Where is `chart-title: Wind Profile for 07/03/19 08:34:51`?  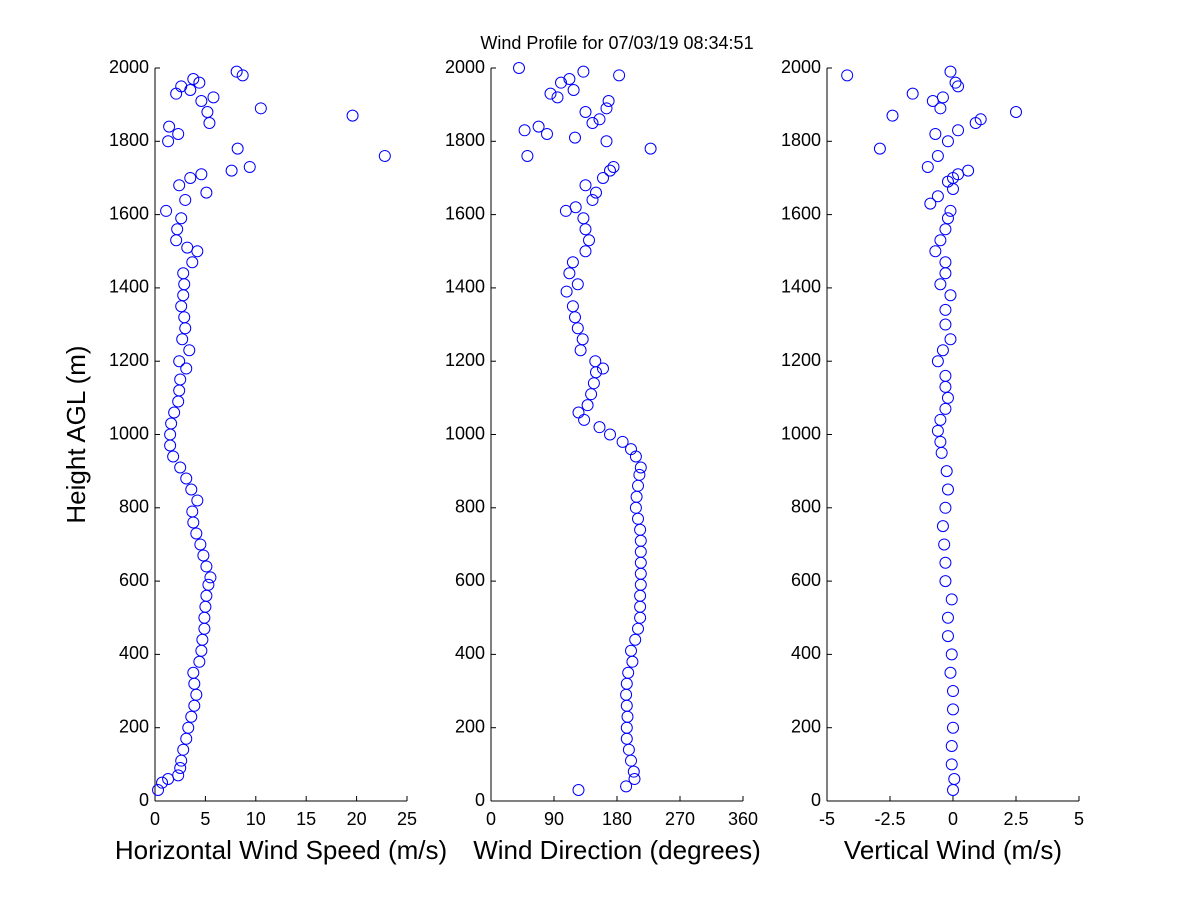 chart-title: Wind Profile for 07/03/19 08:34:51 is located at coordinates (616, 43).